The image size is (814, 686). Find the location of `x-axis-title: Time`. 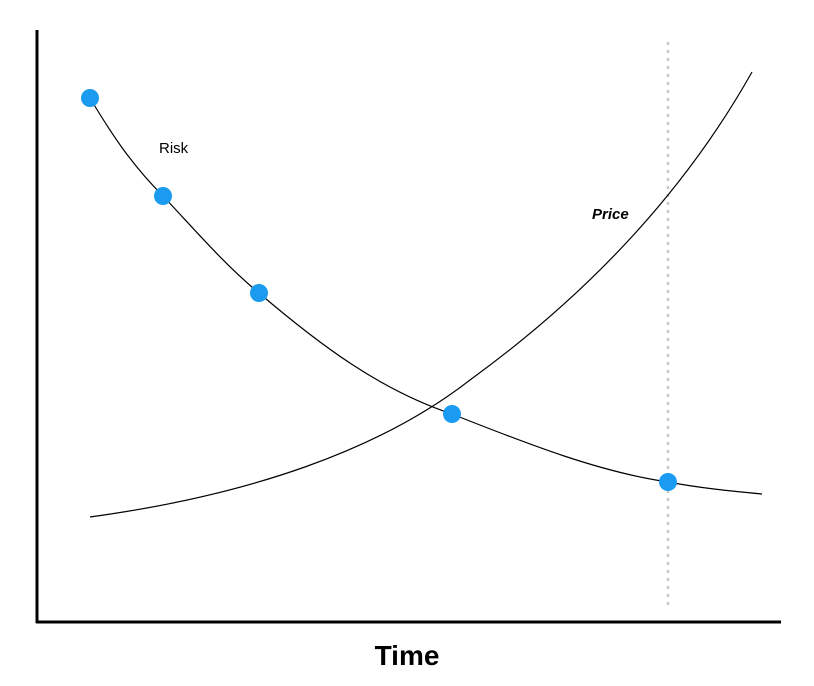

x-axis-title: Time is located at coordinates (407, 655).